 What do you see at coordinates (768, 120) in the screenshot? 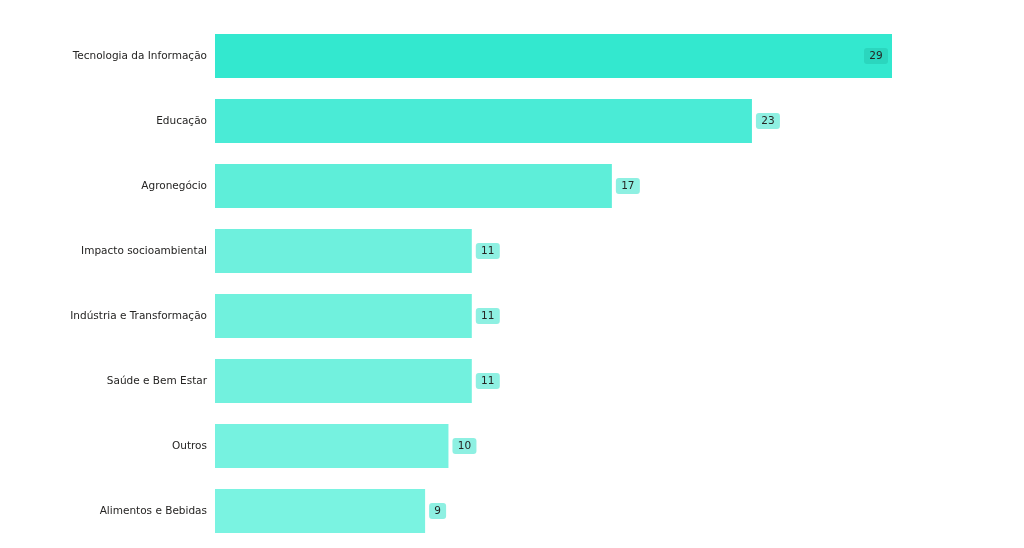
I see `data-label: 23` at bounding box center [768, 120].